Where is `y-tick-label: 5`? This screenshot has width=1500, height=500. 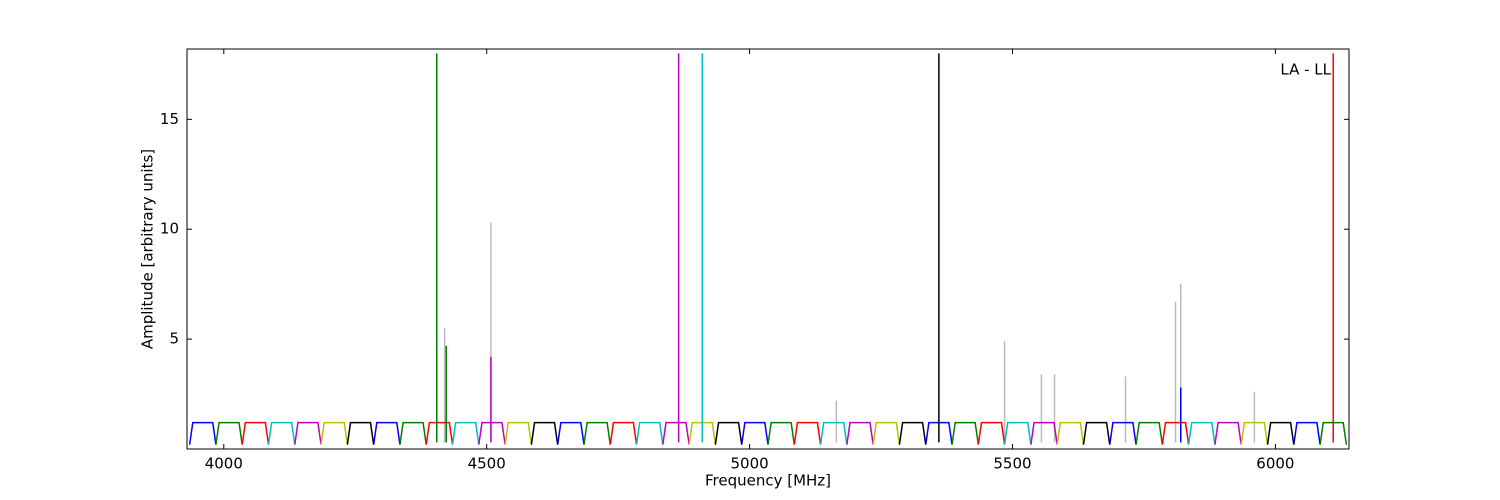 y-tick-label: 5 is located at coordinates (174, 339).